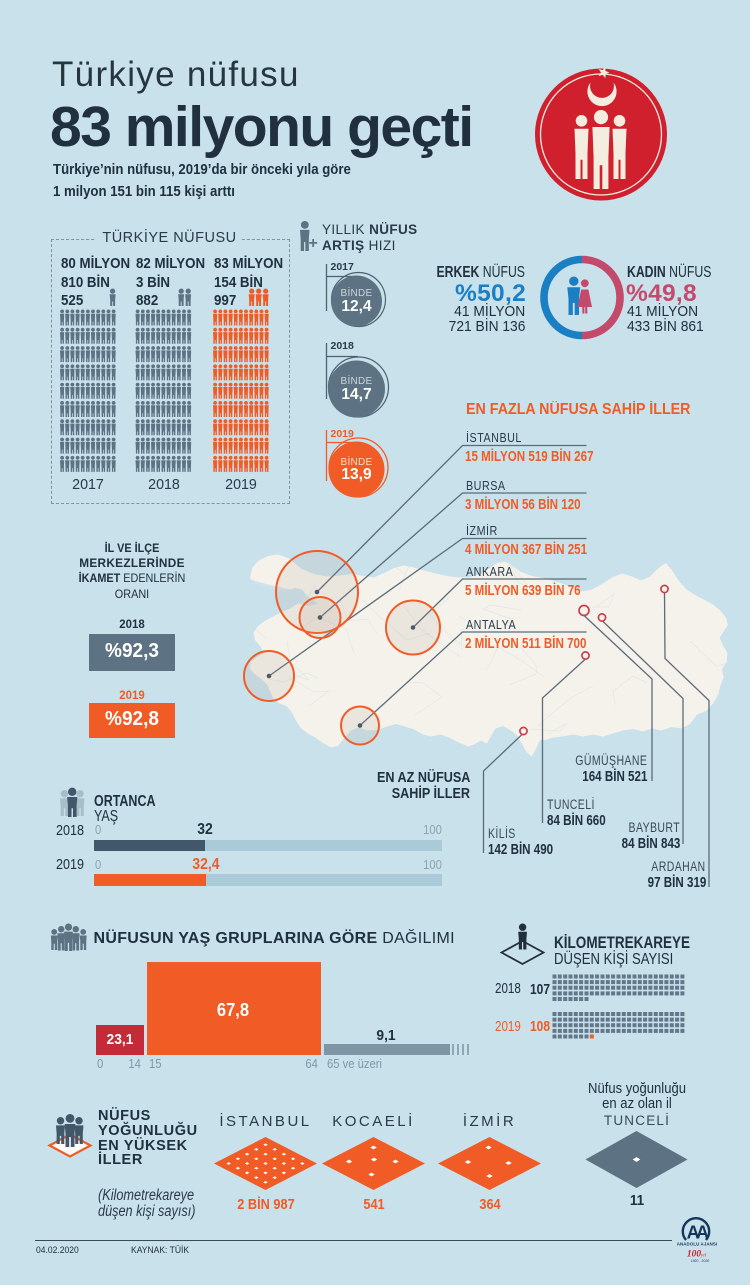 Image resolution: width=750 pixels, height=1285 pixels. Describe the element at coordinates (700, 1261) in the screenshot. I see `svg-text: 1920 - 2020` at that location.